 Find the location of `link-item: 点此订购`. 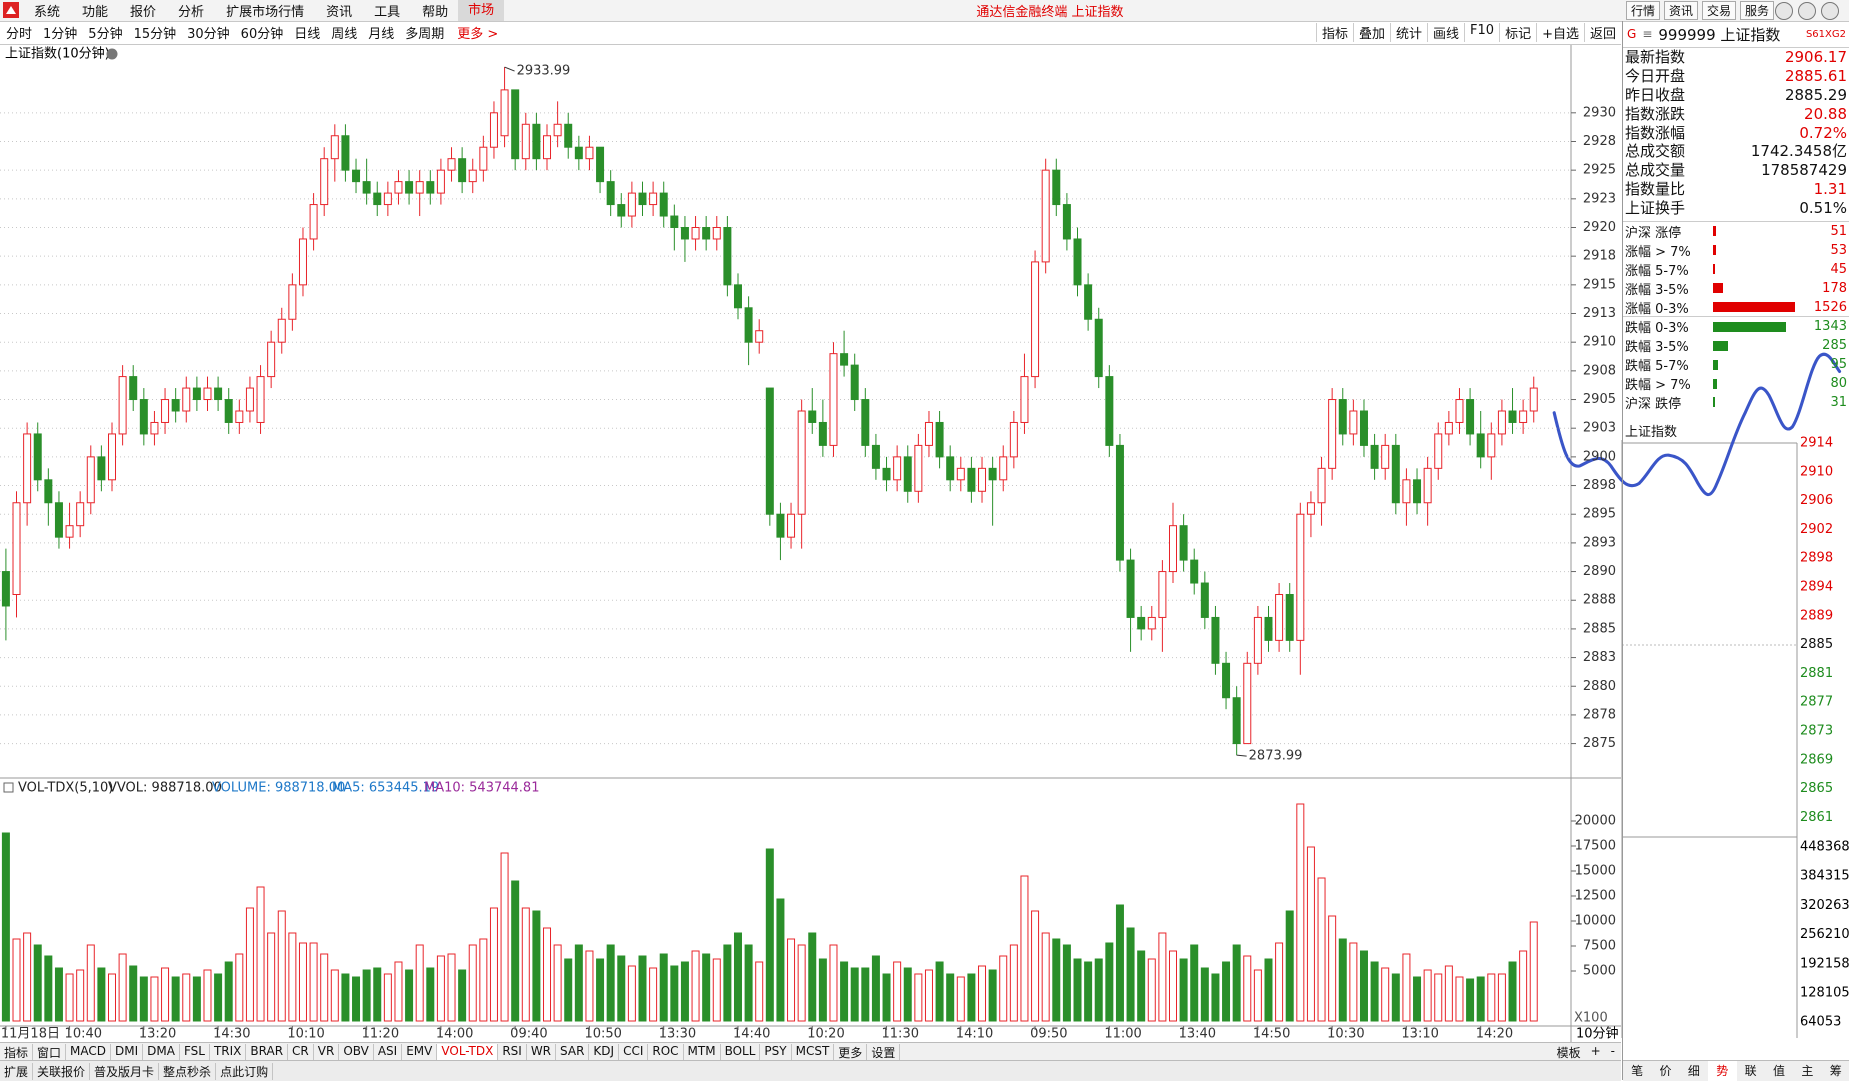

link-item: 点此订购 is located at coordinates (245, 1071).